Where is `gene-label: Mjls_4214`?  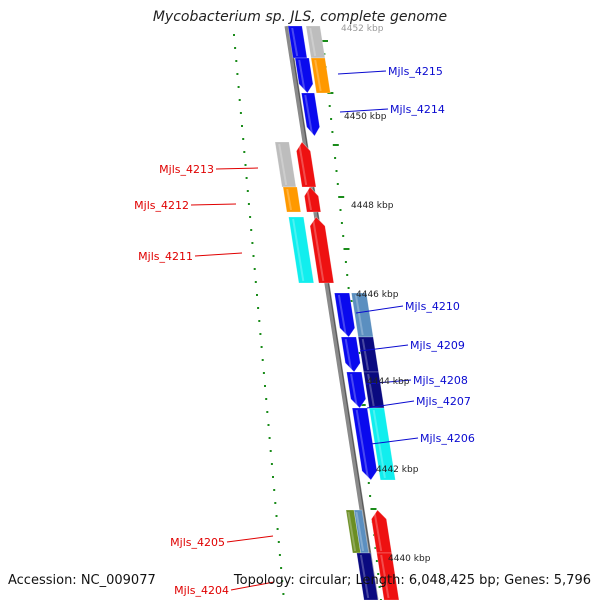
gene-label: Mjls_4214 is located at coordinates (417, 109).